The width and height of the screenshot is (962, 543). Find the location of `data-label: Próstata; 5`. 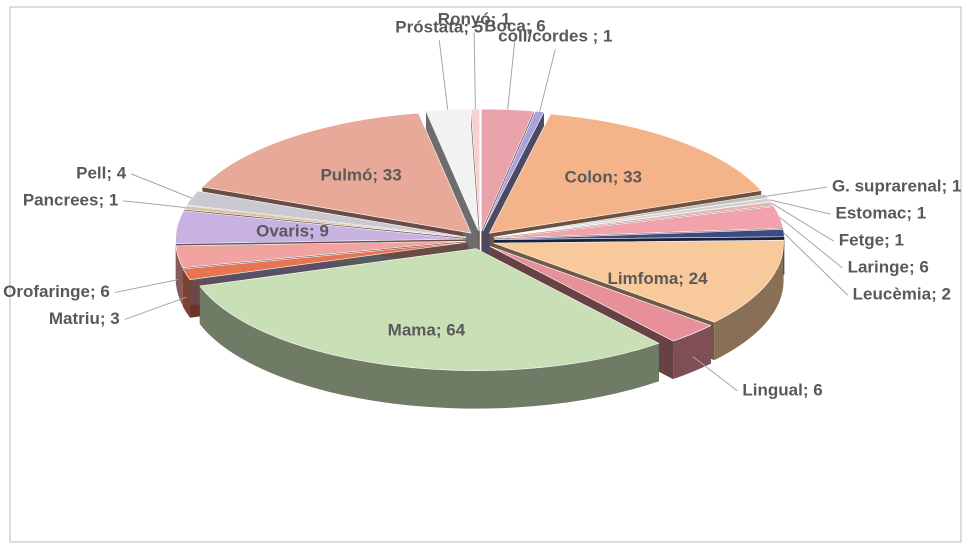

data-label: Próstata; 5 is located at coordinates (439, 27).